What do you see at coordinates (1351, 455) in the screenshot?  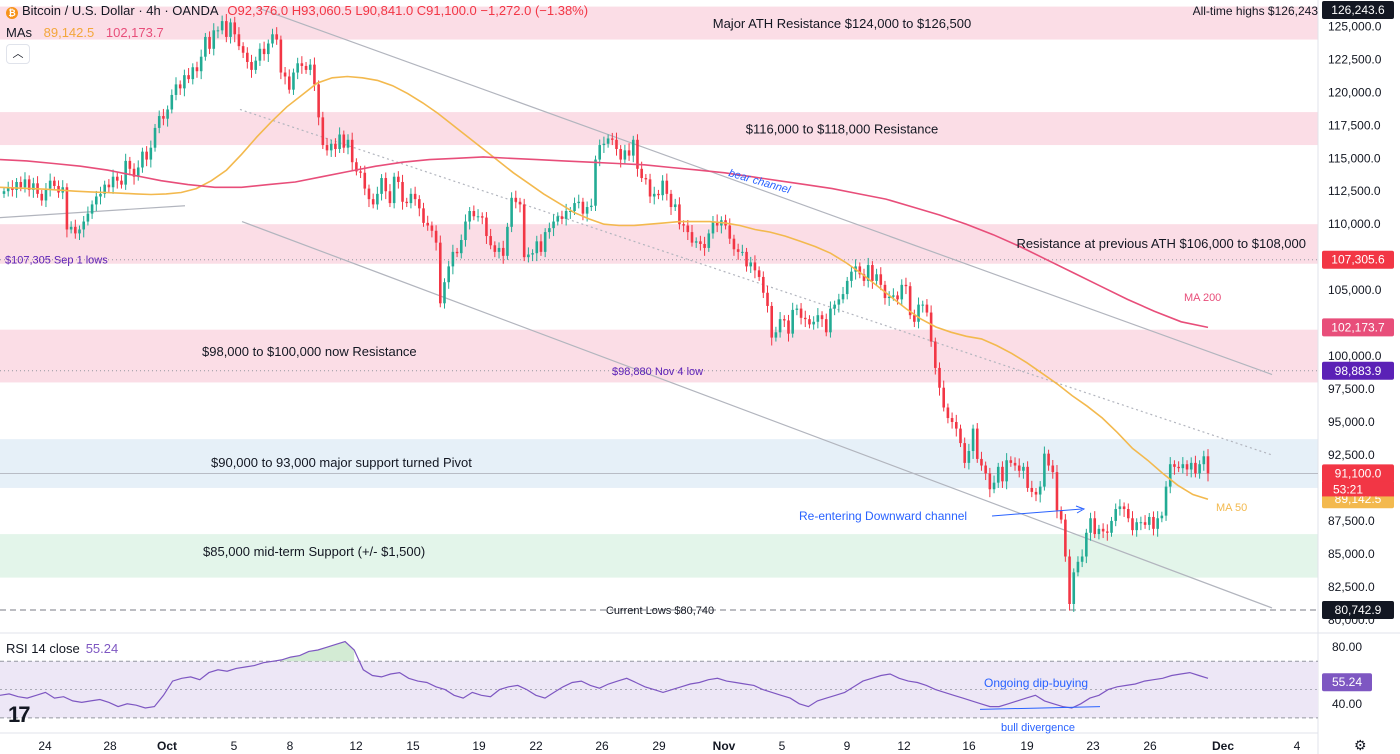 I see `price-tick: 92,500.0` at bounding box center [1351, 455].